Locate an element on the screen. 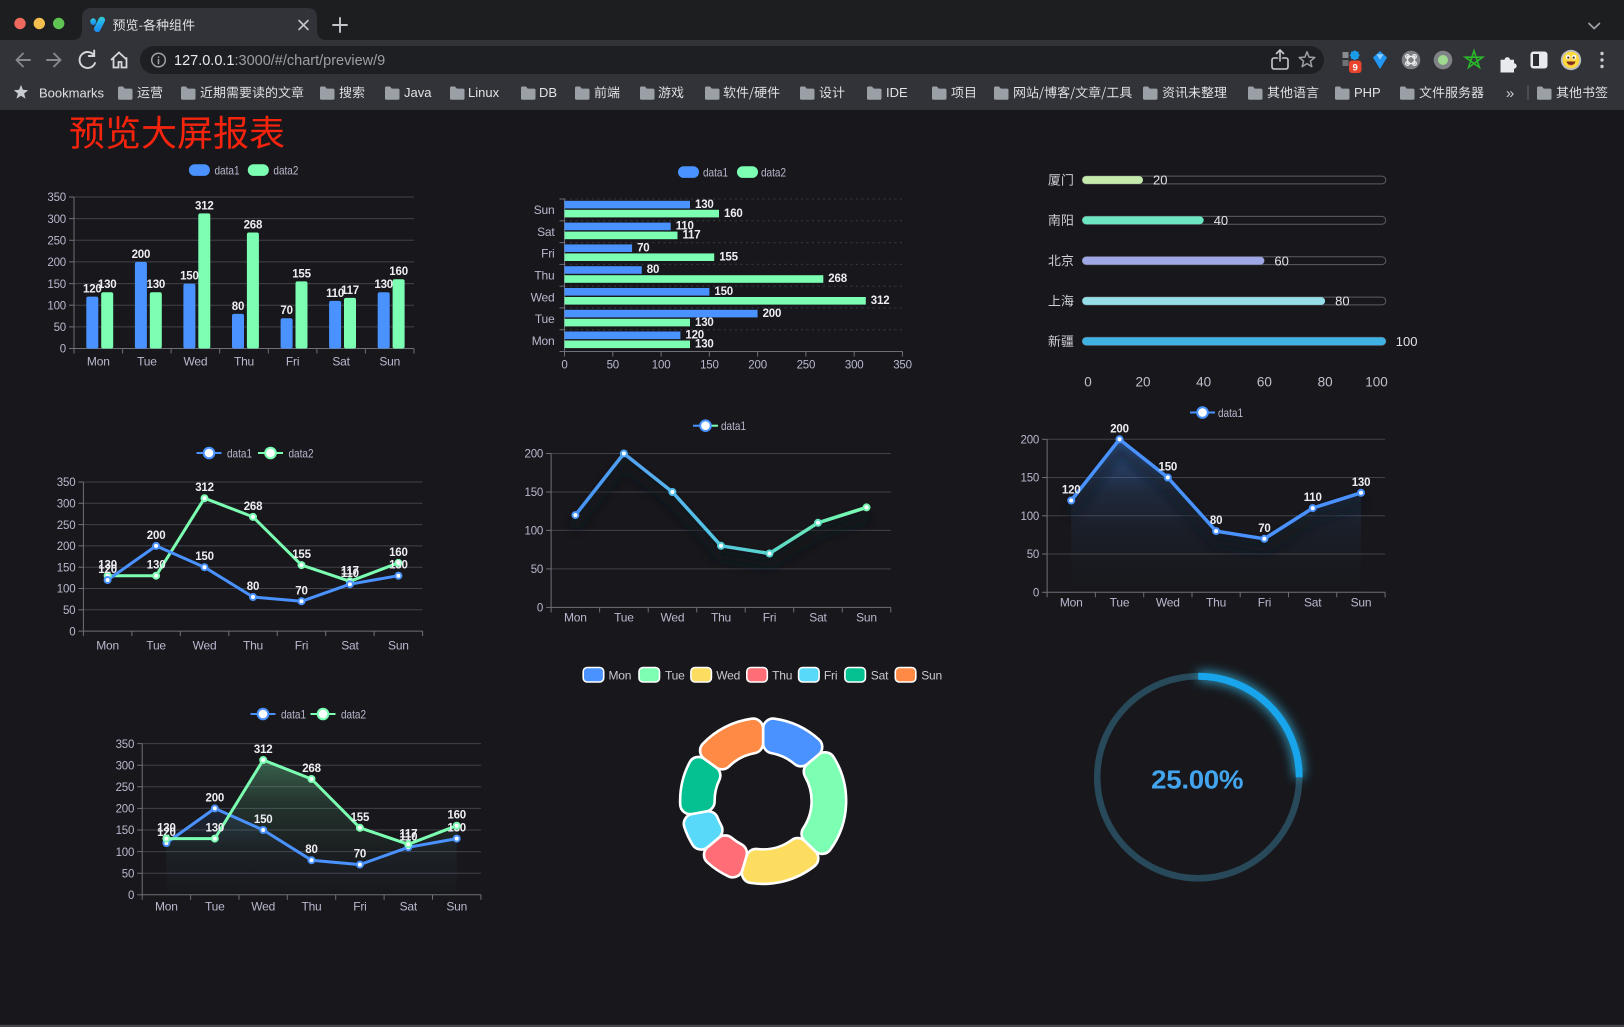 The height and width of the screenshot is (1027, 1624). svg-text: 25.00% is located at coordinates (1197, 780).